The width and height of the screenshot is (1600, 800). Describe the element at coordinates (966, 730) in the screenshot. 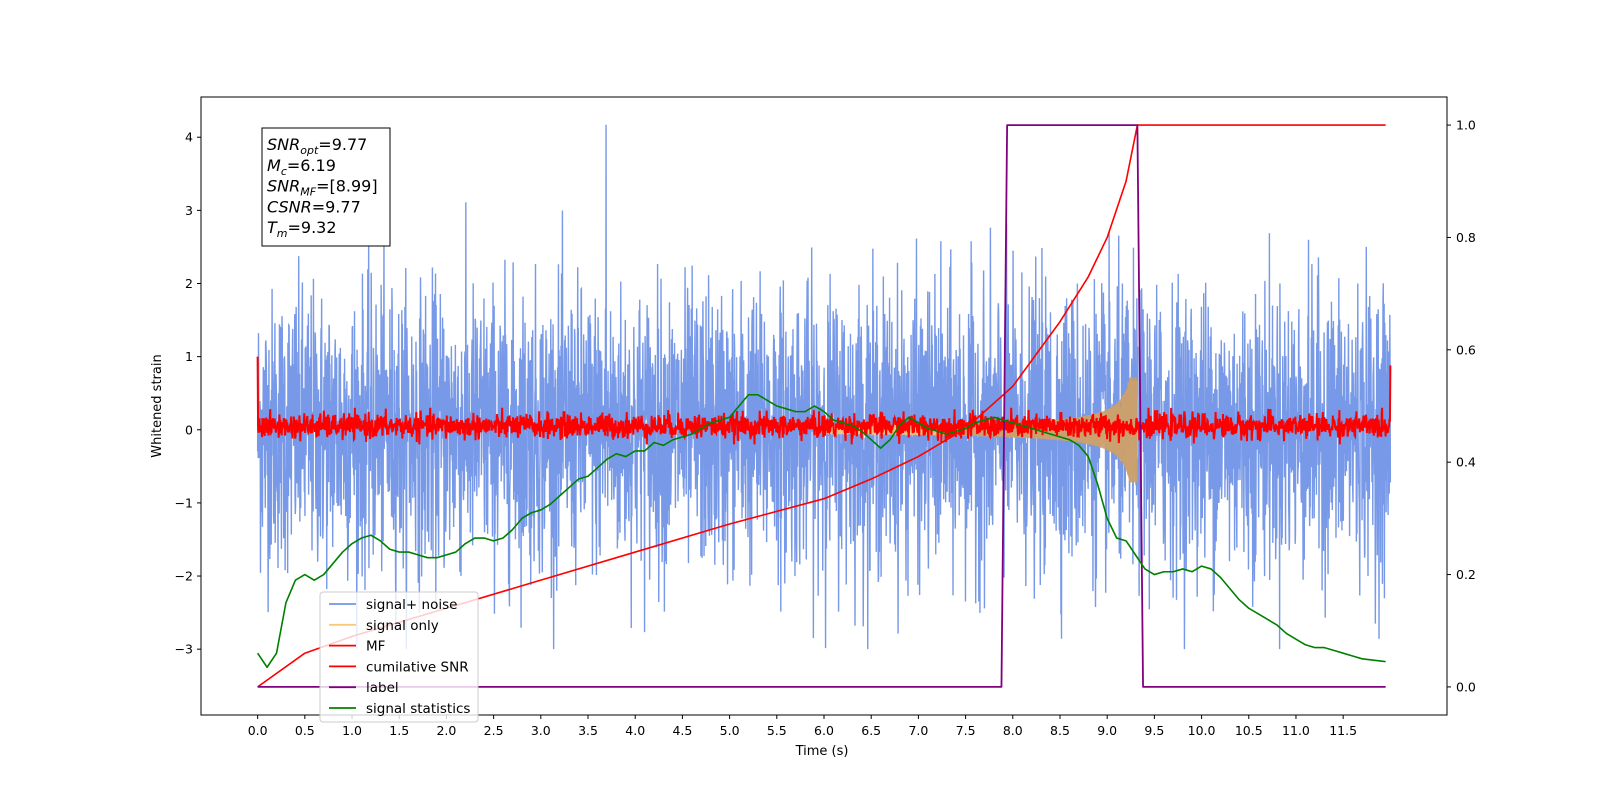

I see `x-tick-label: 7.5` at that location.